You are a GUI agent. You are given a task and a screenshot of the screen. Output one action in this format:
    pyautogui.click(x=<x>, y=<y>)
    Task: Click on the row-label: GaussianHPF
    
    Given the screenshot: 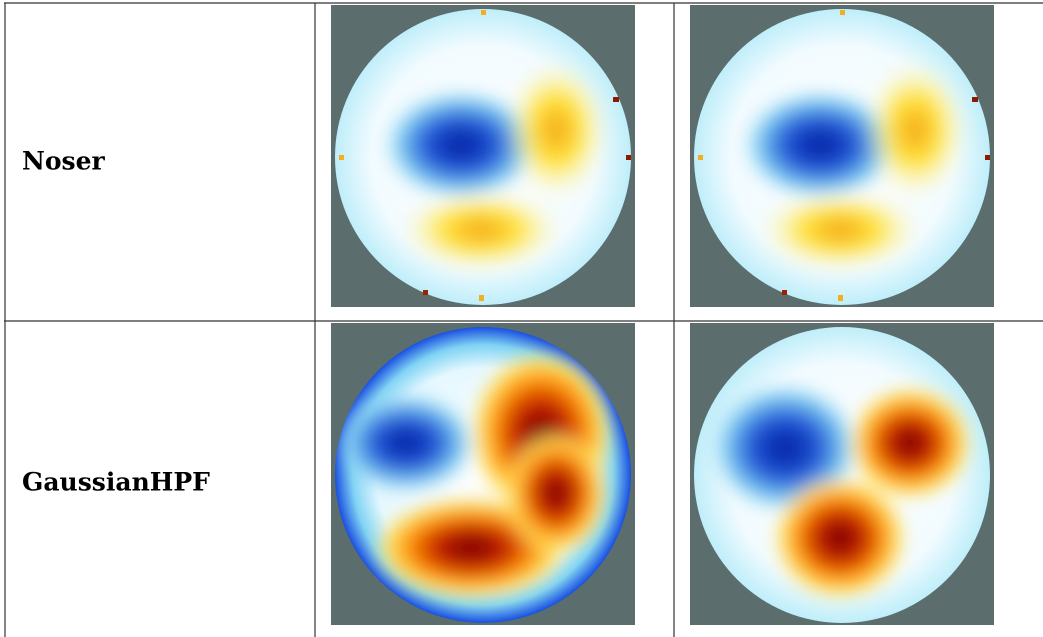 What is the action you would take?
    pyautogui.click(x=116, y=482)
    